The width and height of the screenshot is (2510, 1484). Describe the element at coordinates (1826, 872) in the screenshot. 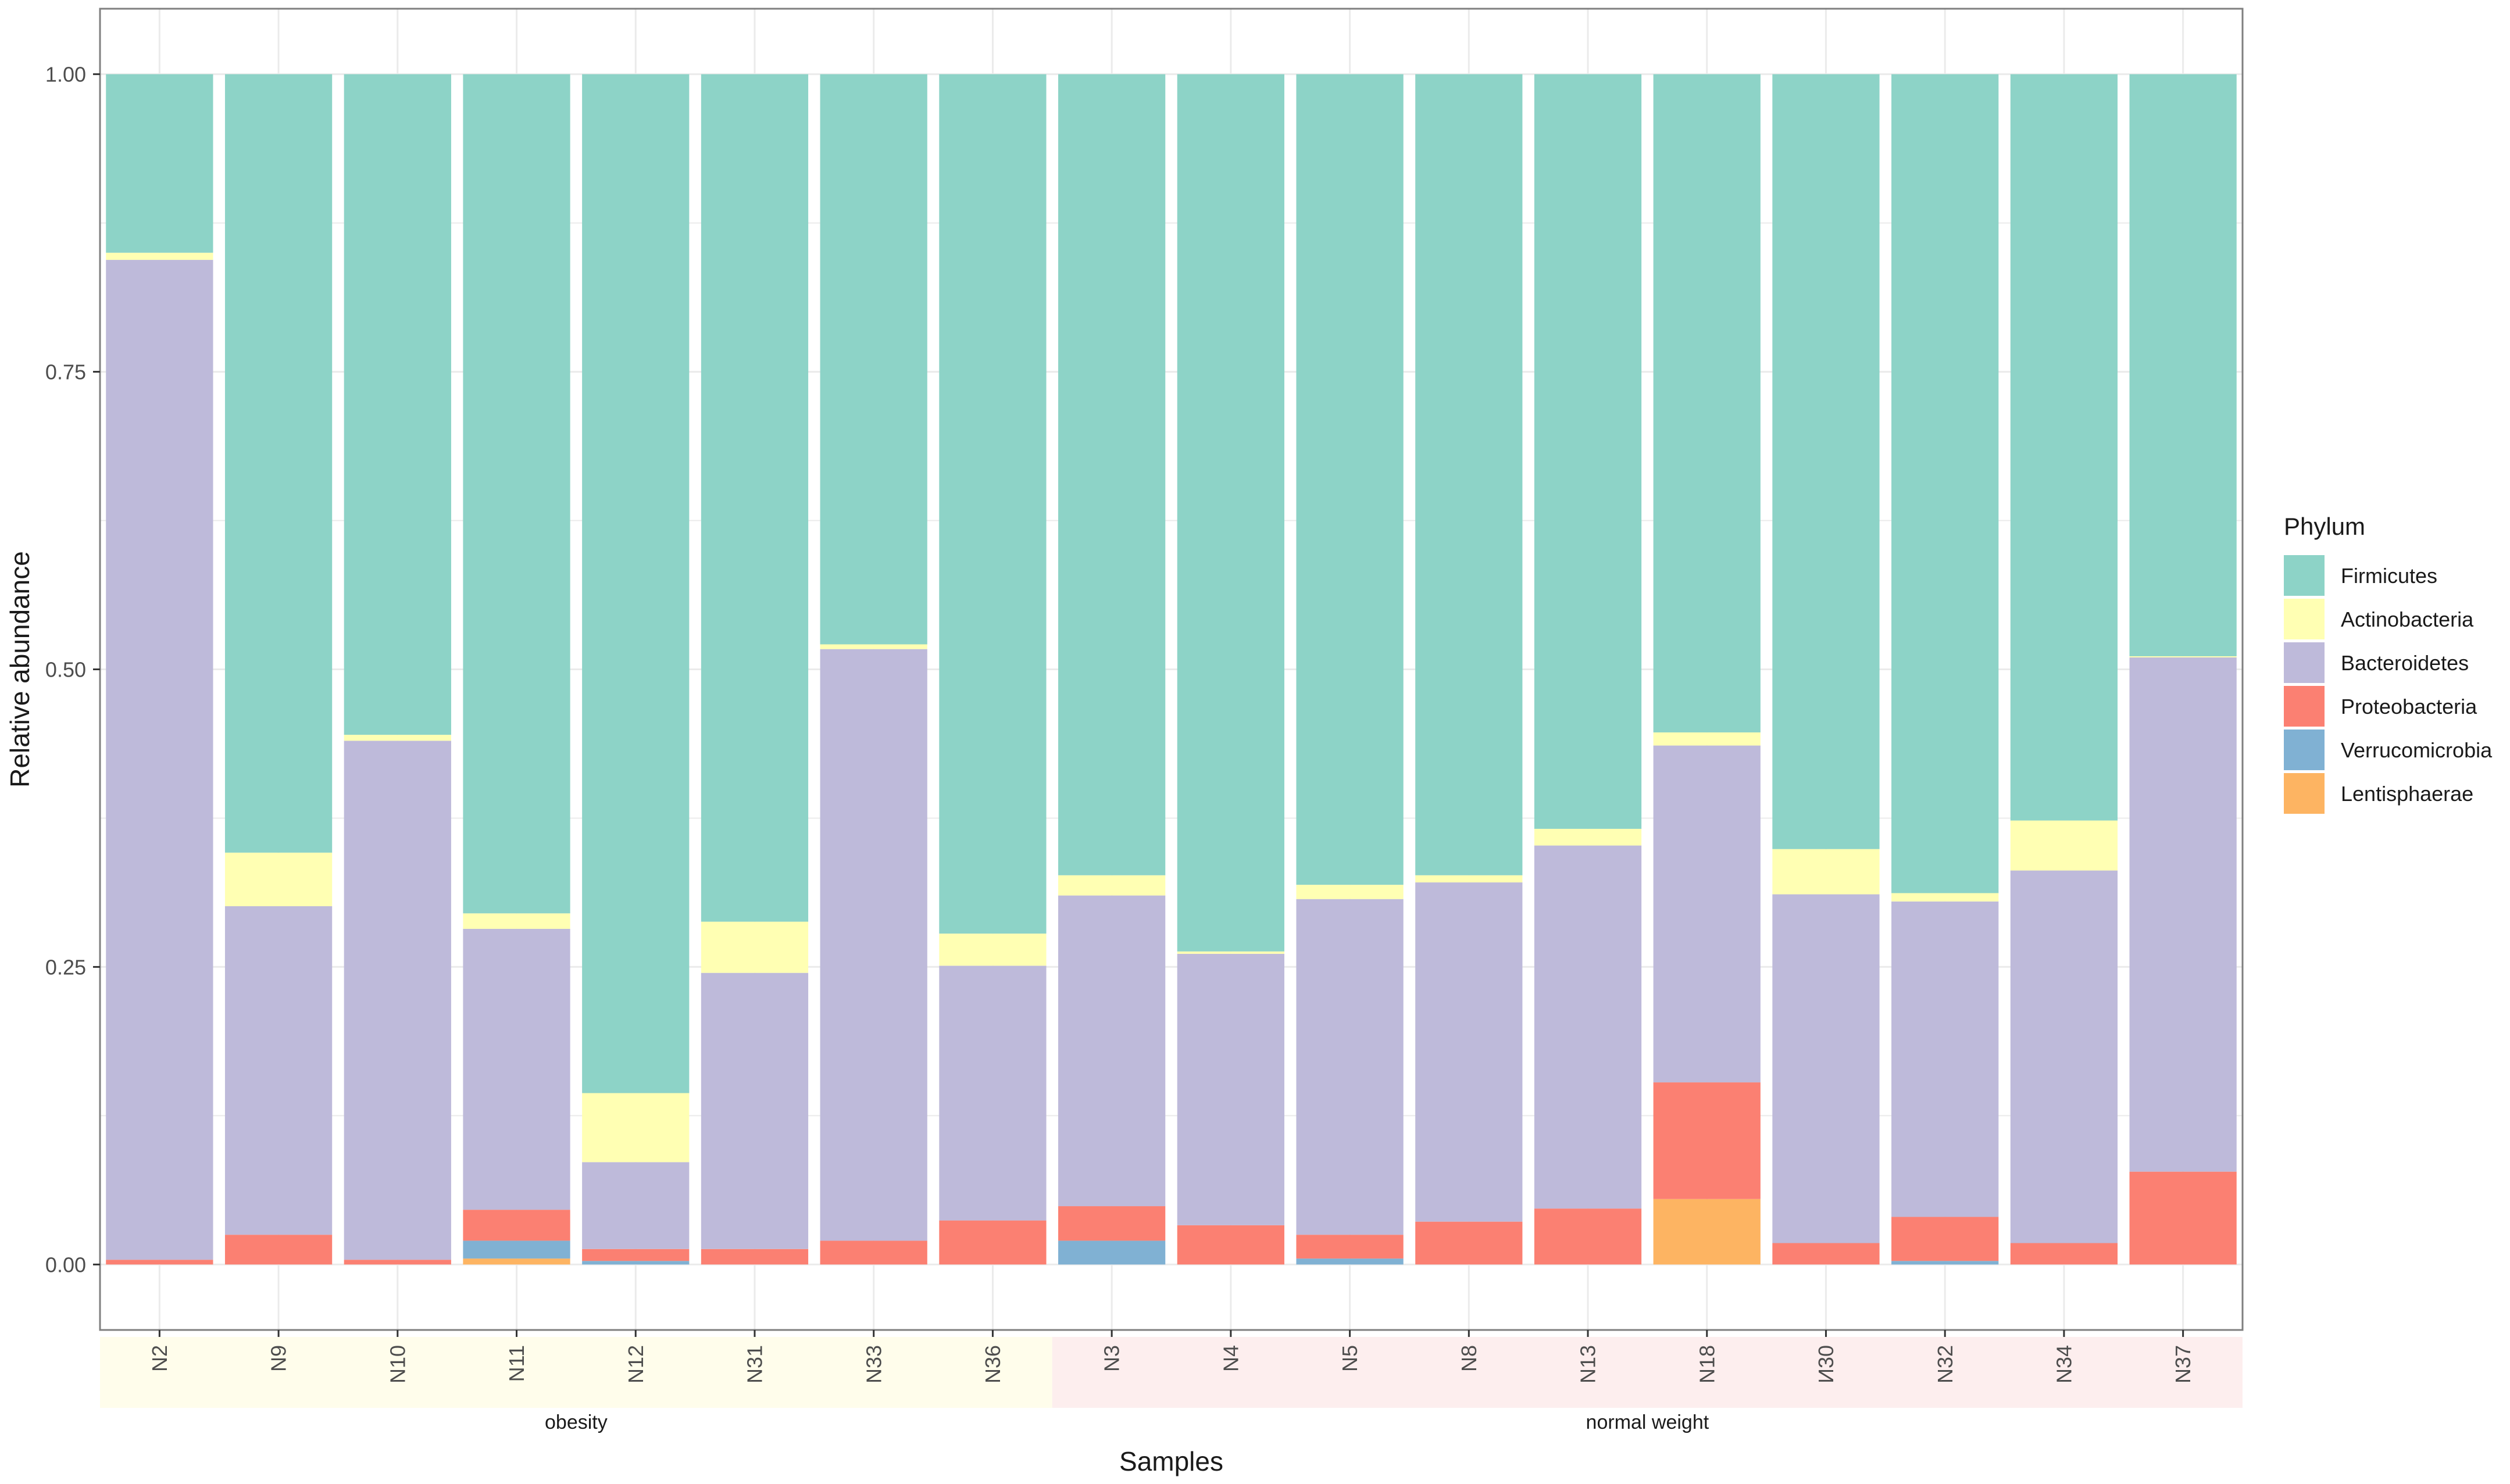

I see `bar-30-actinobacteria` at that location.